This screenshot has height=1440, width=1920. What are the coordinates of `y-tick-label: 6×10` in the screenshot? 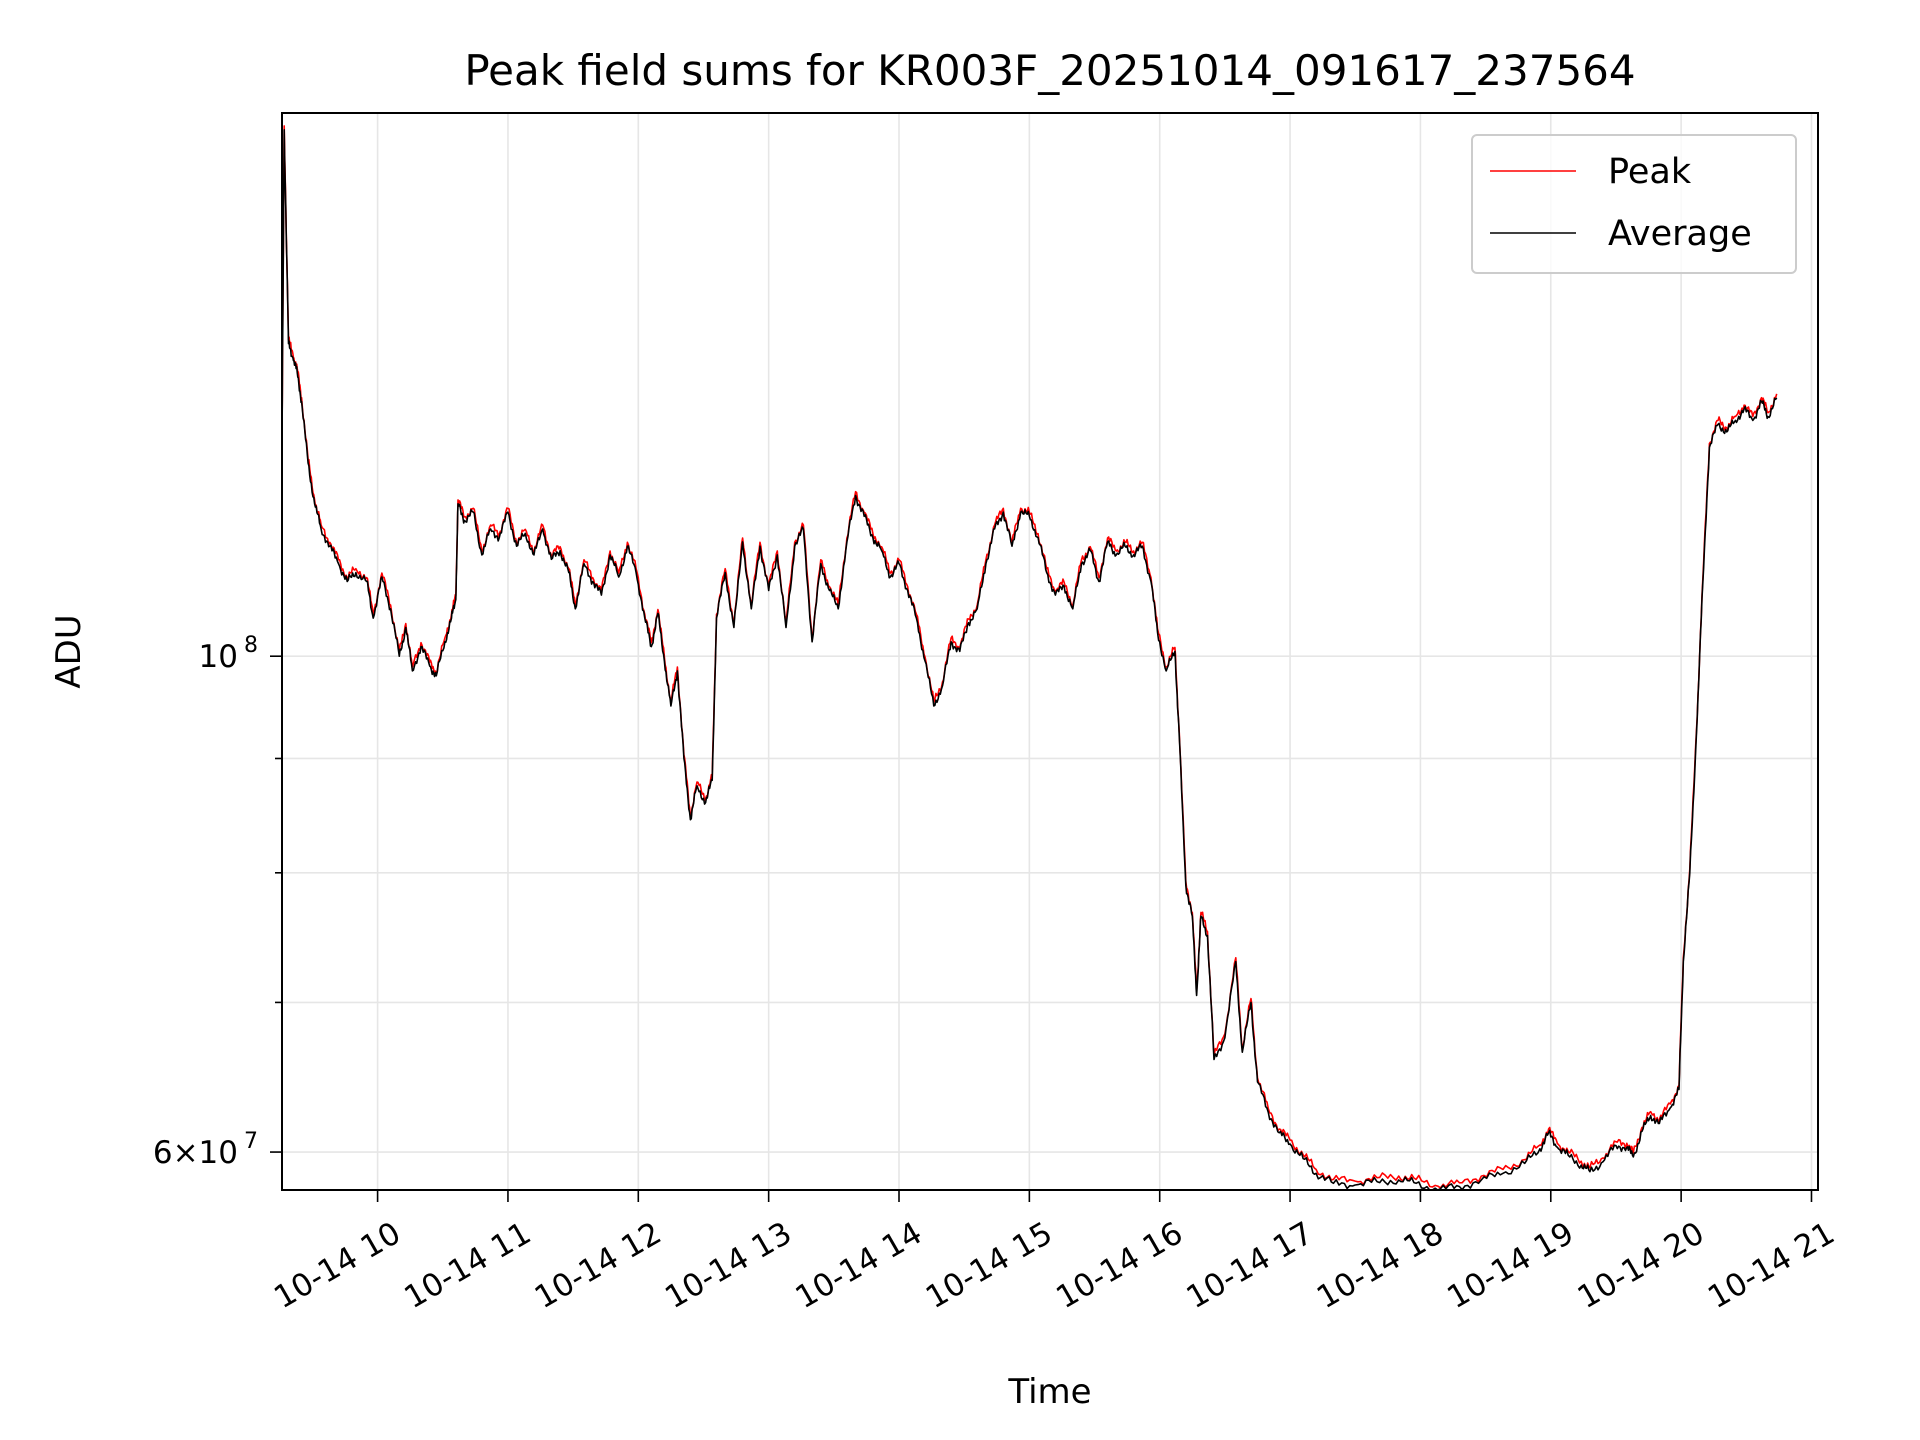 It's located at (195, 1153).